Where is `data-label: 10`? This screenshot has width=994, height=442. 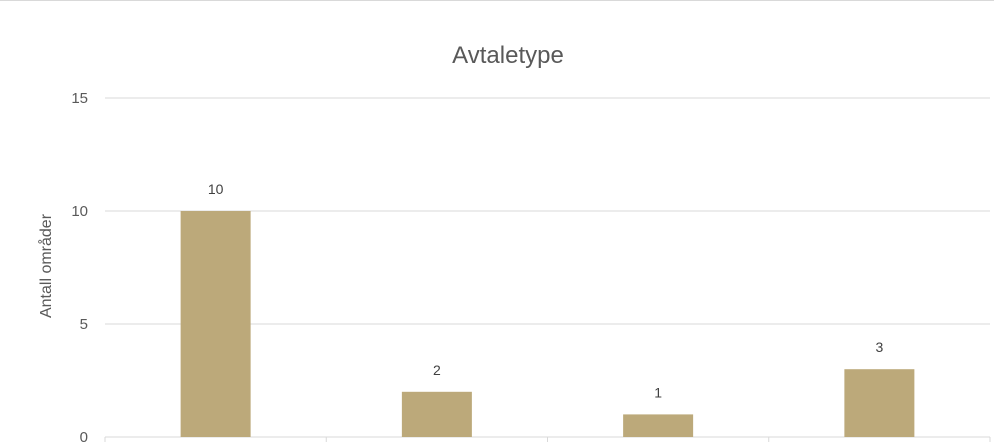 data-label: 10 is located at coordinates (216, 189).